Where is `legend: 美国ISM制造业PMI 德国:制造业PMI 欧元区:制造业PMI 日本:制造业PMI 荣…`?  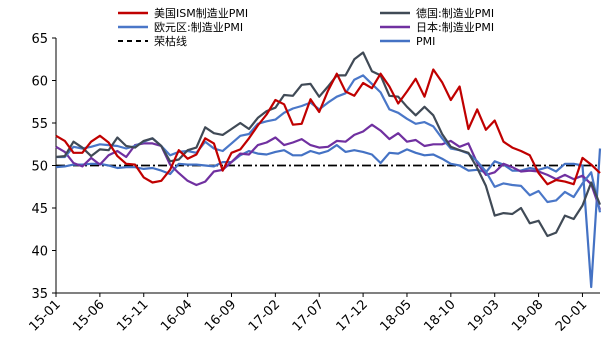
legend: 美国ISM制造业PMI 德国:制造业PMI 欧元区:制造业PMI 日本:制造业PMI 荣… is located at coordinates (306, 27).